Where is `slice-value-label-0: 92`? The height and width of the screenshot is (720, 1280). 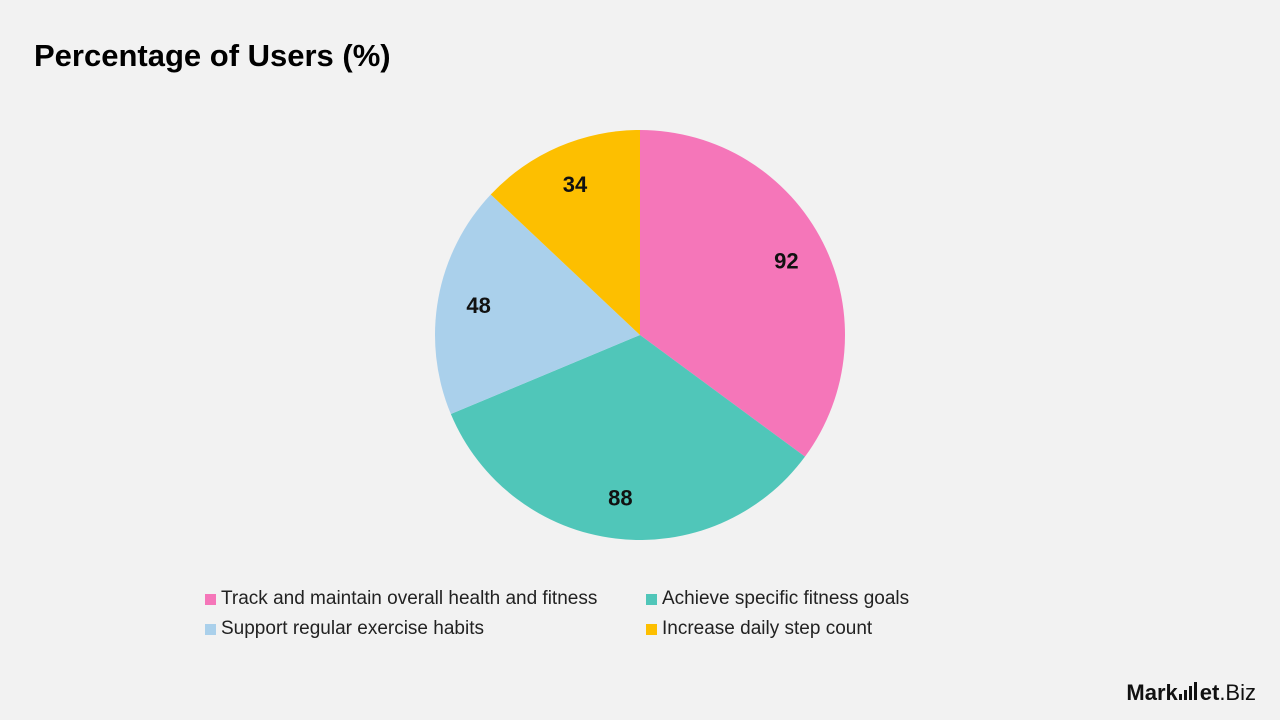 slice-value-label-0: 92 is located at coordinates (786, 261).